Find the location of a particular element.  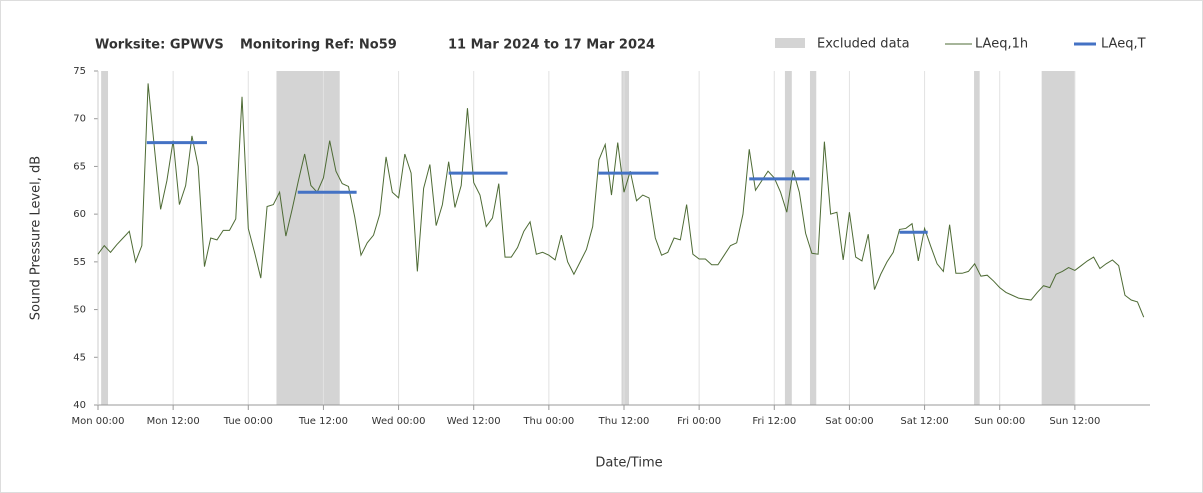

chart-title: Monitoring Ref: No59 is located at coordinates (318, 45).